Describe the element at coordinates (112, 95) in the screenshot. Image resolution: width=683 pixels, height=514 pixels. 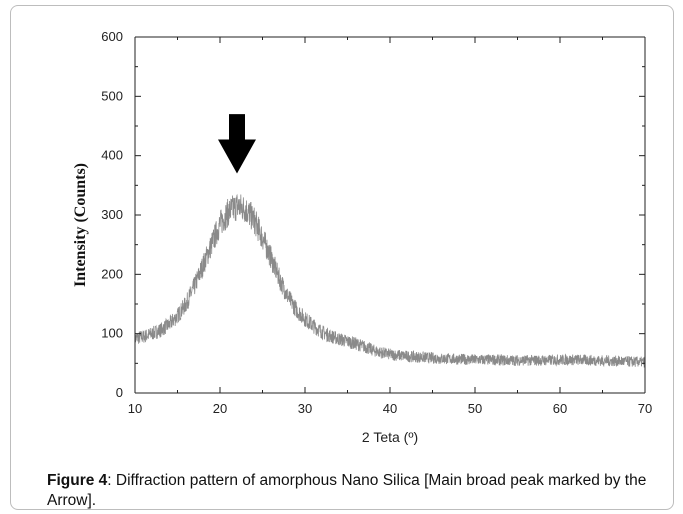
I see `y-tick-label: 500` at that location.